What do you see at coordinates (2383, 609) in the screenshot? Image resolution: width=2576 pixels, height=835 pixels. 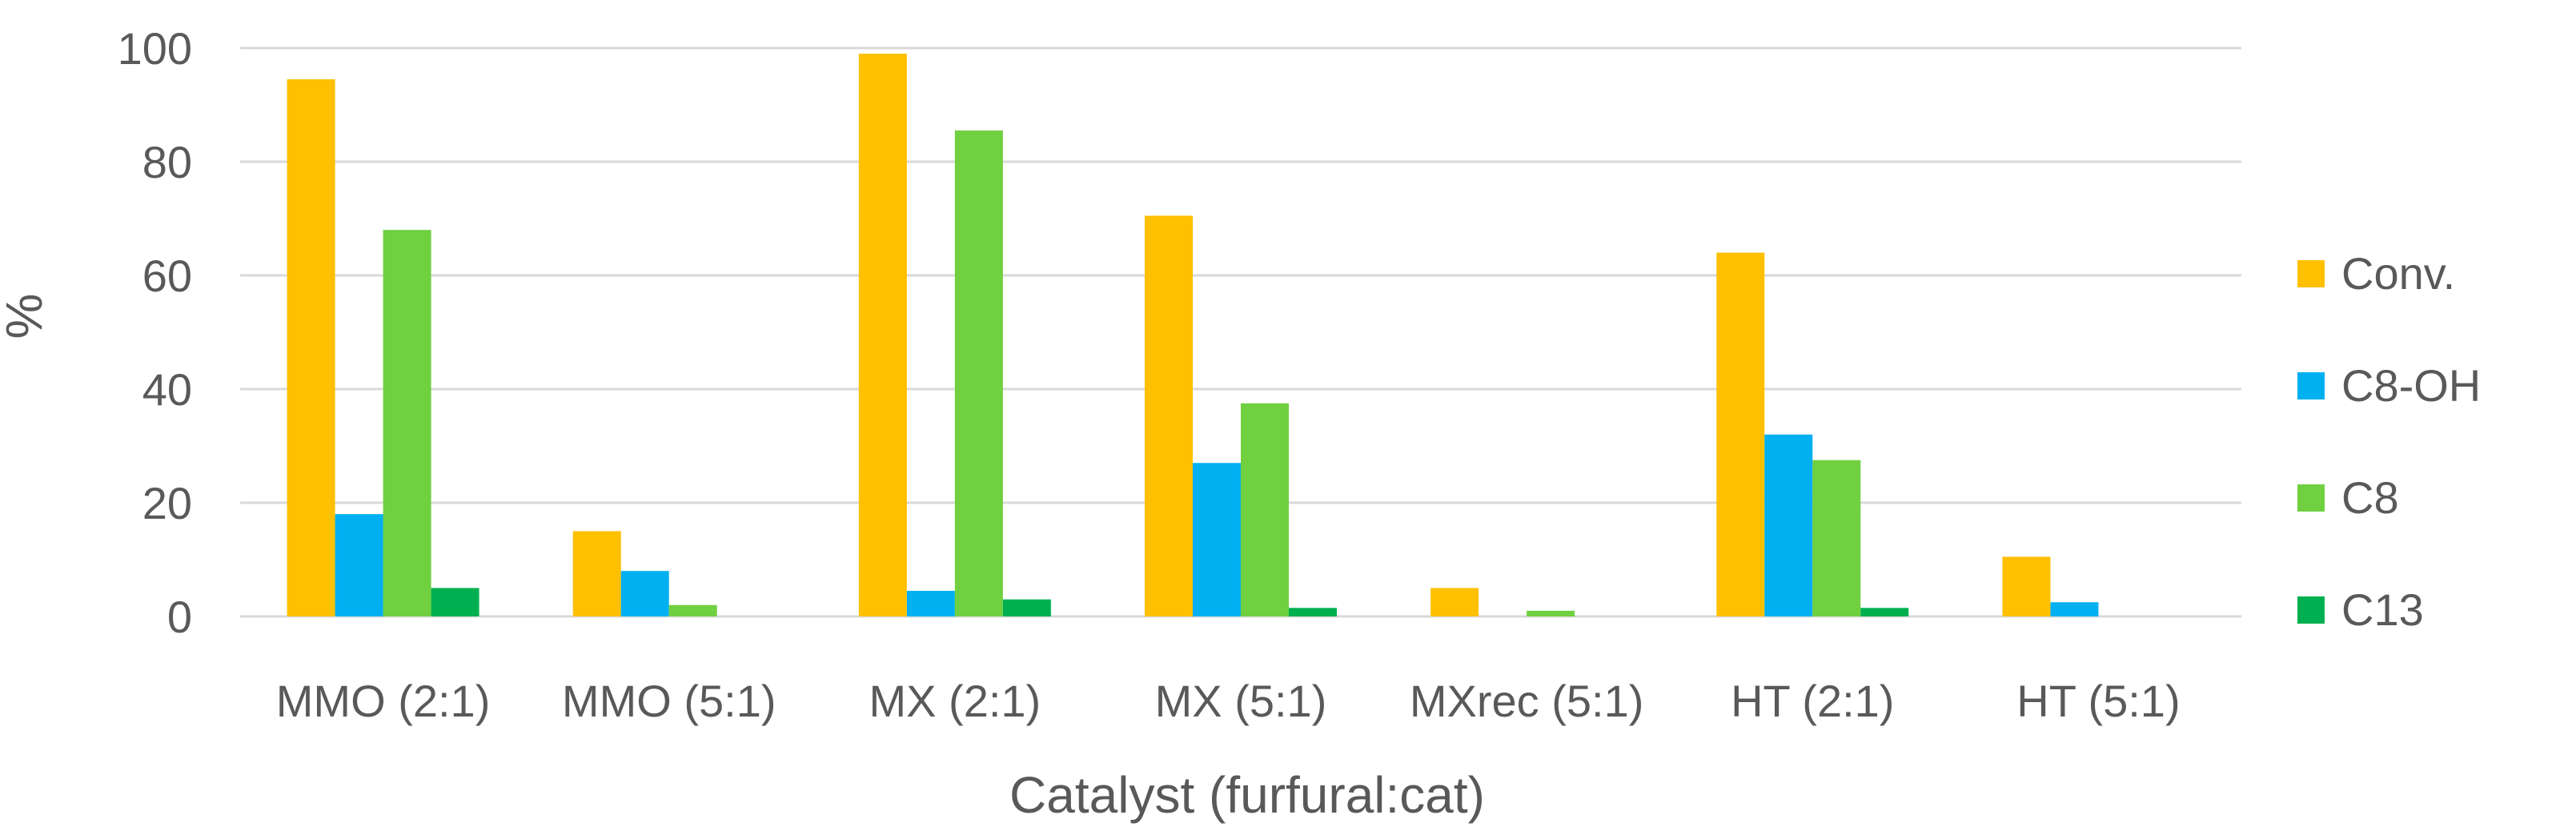 I see `legend-label: C13` at bounding box center [2383, 609].